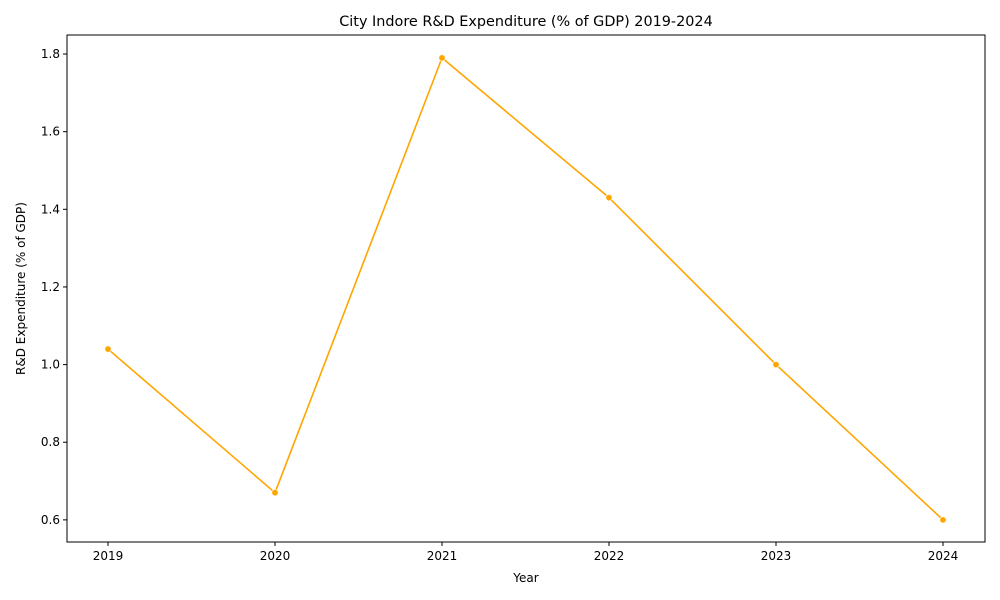 Image resolution: width=1000 pixels, height=600 pixels. What do you see at coordinates (50, 365) in the screenshot?
I see `y-tick-label: 1.0` at bounding box center [50, 365].